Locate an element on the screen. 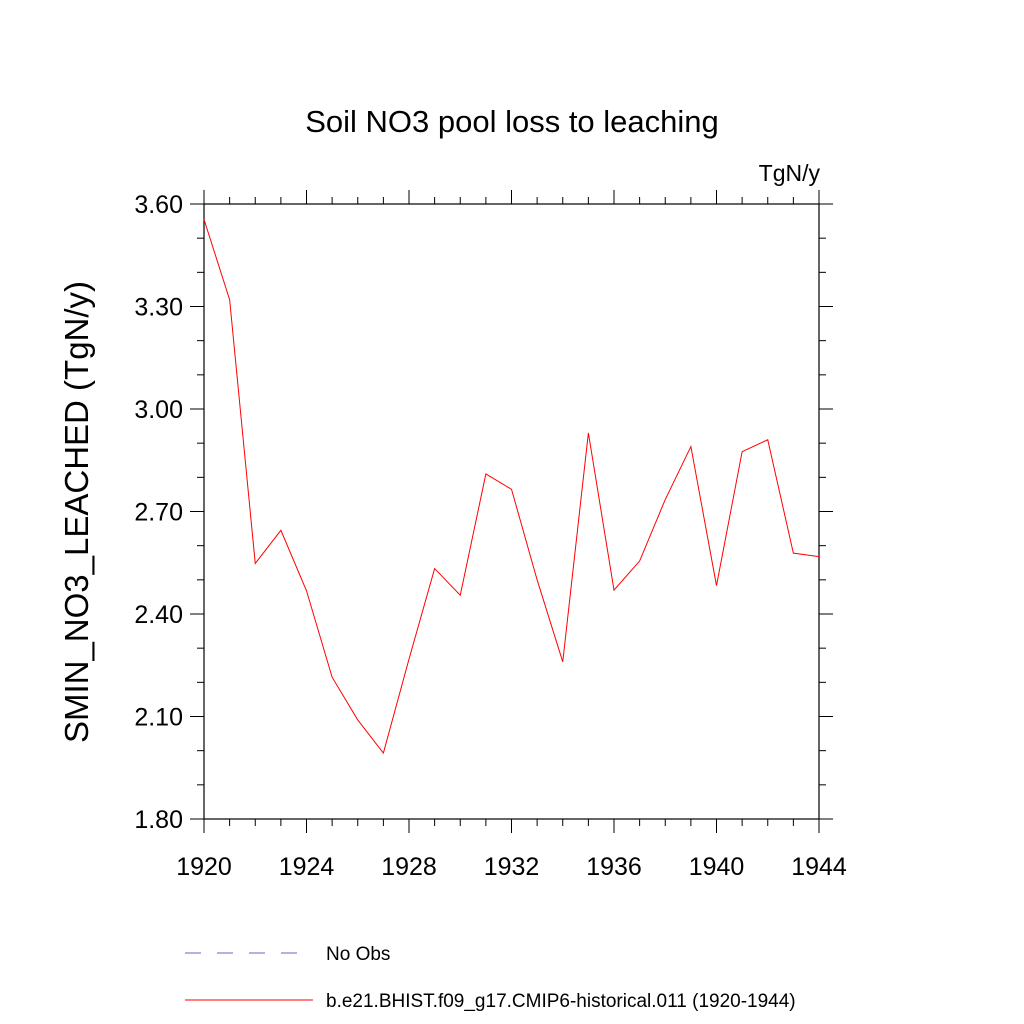 The height and width of the screenshot is (1024, 1024). y-tick-label: 2.70 is located at coordinates (158, 513).